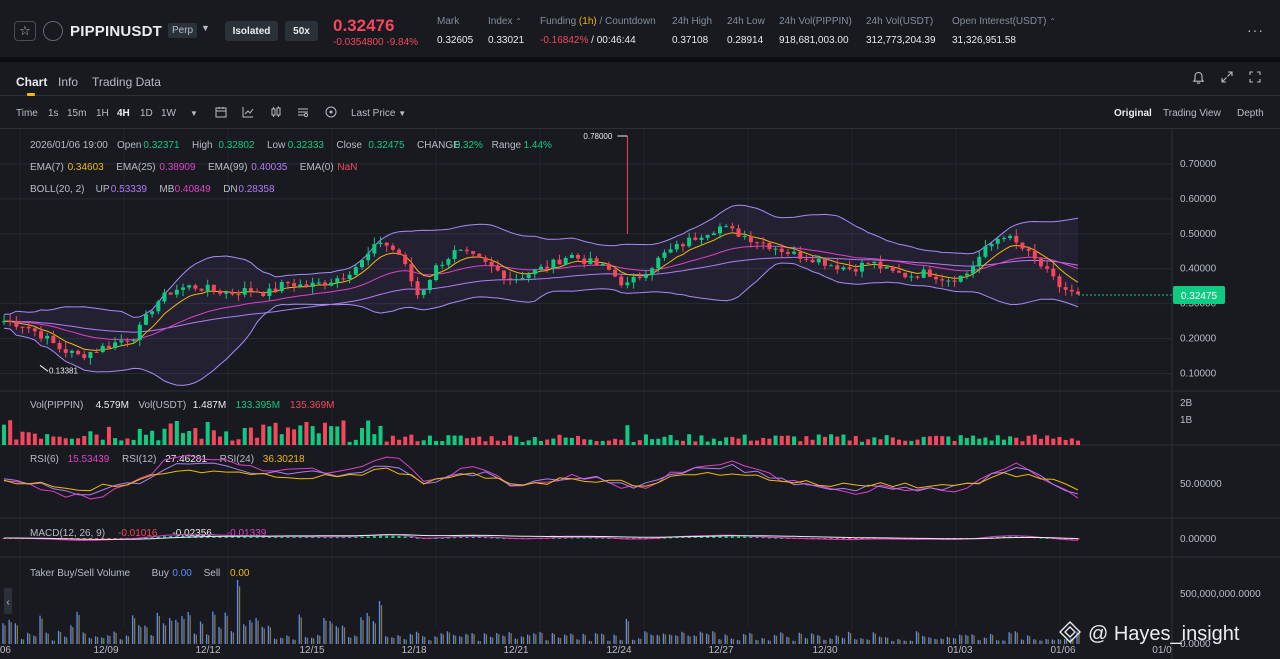 This screenshot has width=1280, height=659. I want to click on interval-1w: 1W, so click(168, 113).